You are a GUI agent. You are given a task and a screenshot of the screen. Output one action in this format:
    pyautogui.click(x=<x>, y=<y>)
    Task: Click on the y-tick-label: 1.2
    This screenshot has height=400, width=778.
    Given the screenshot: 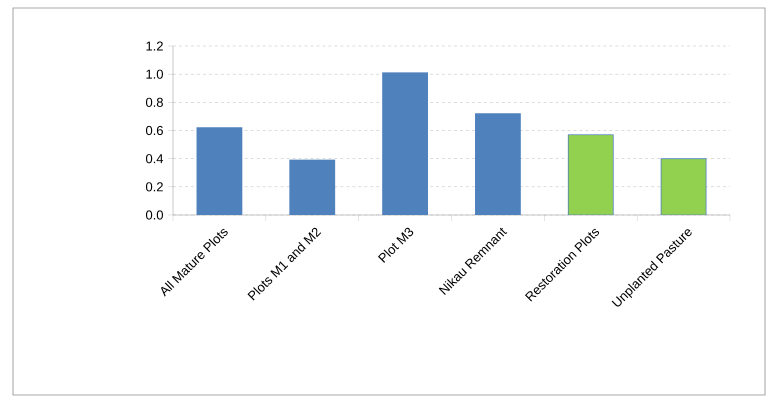 What is the action you would take?
    pyautogui.click(x=154, y=46)
    